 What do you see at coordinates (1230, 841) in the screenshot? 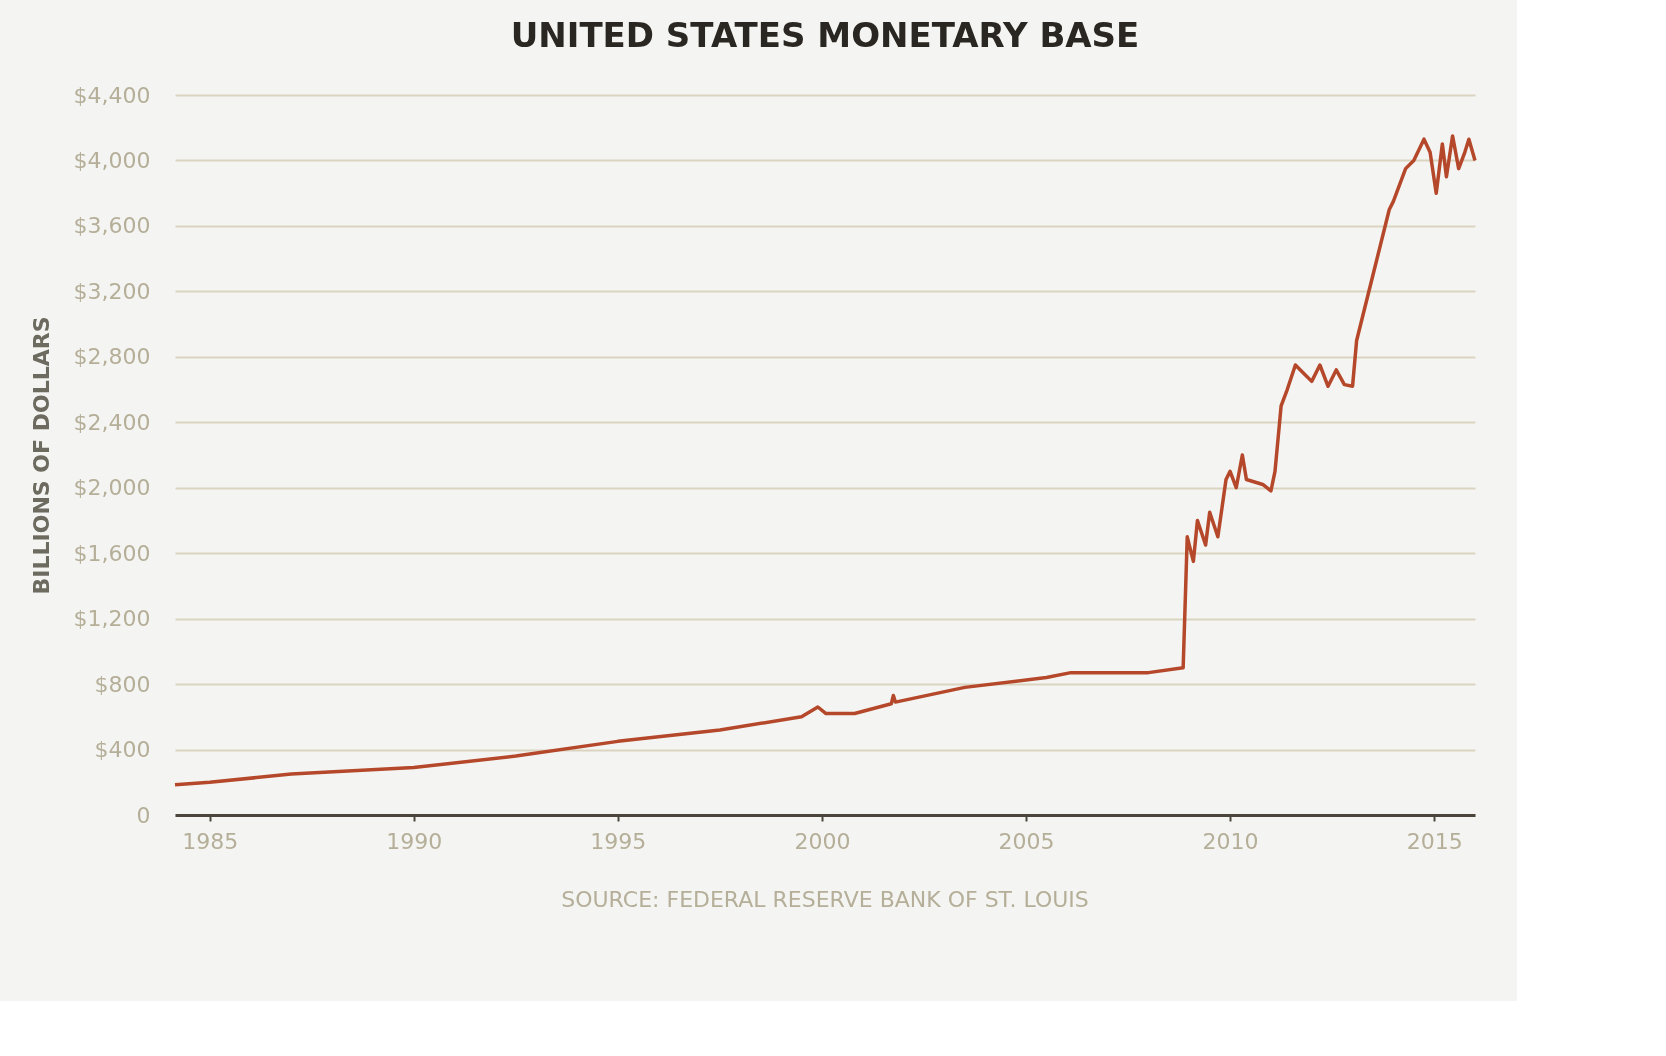
I see `x-tick-label: 2010` at bounding box center [1230, 841].